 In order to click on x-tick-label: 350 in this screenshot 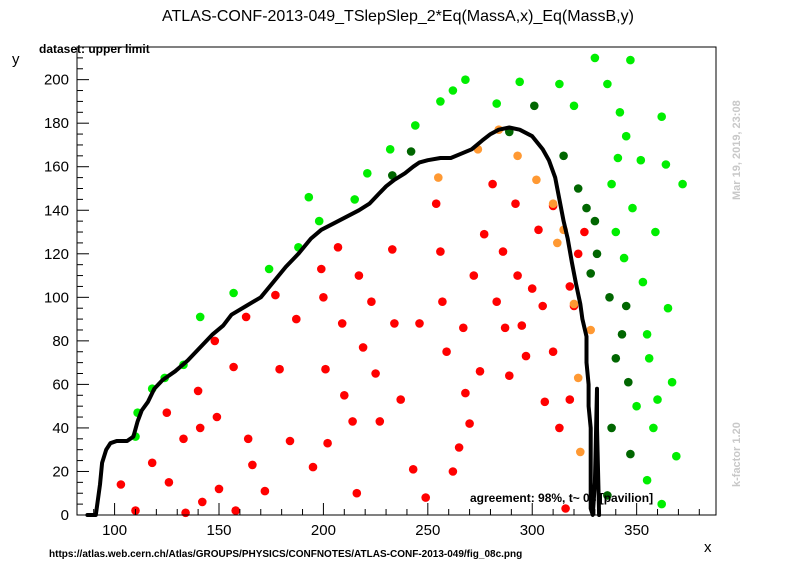, I will do `click(636, 530)`.